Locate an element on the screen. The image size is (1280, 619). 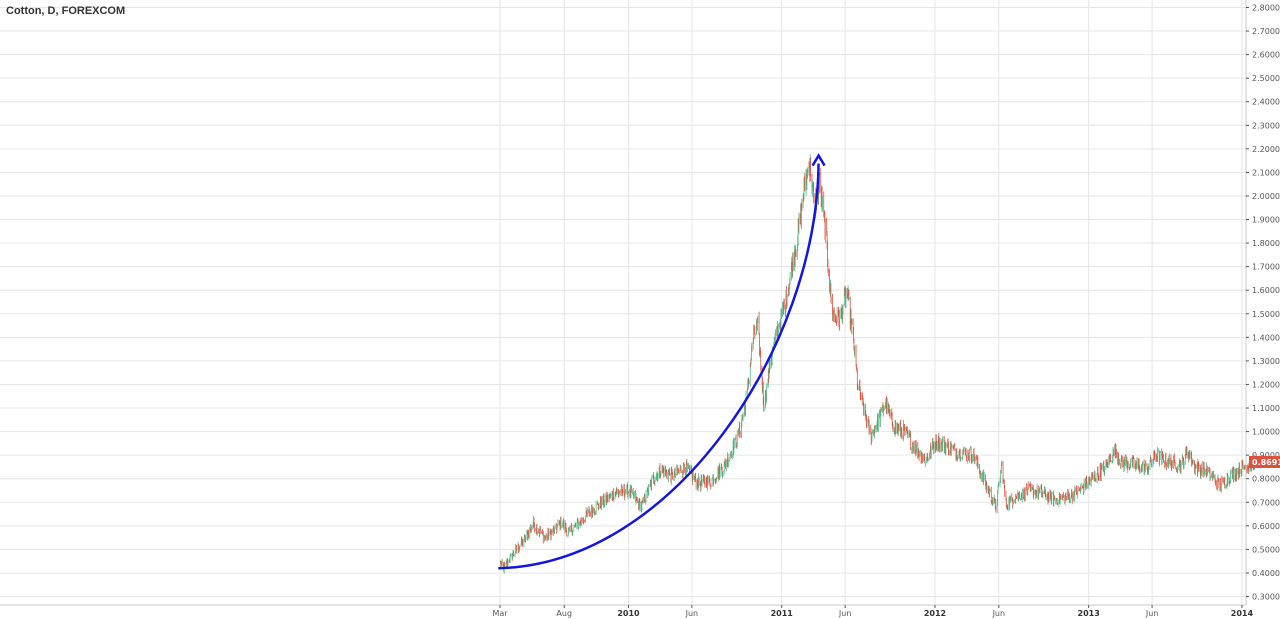
chart-title: Cotton, D, FOREXCOM is located at coordinates (66, 11).